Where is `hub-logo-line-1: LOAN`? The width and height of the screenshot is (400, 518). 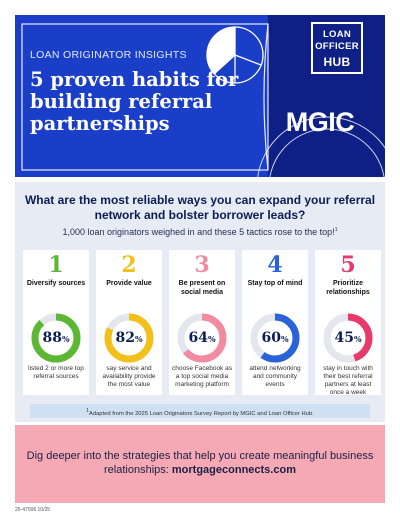
hub-logo-line-1: LOAN is located at coordinates (337, 34).